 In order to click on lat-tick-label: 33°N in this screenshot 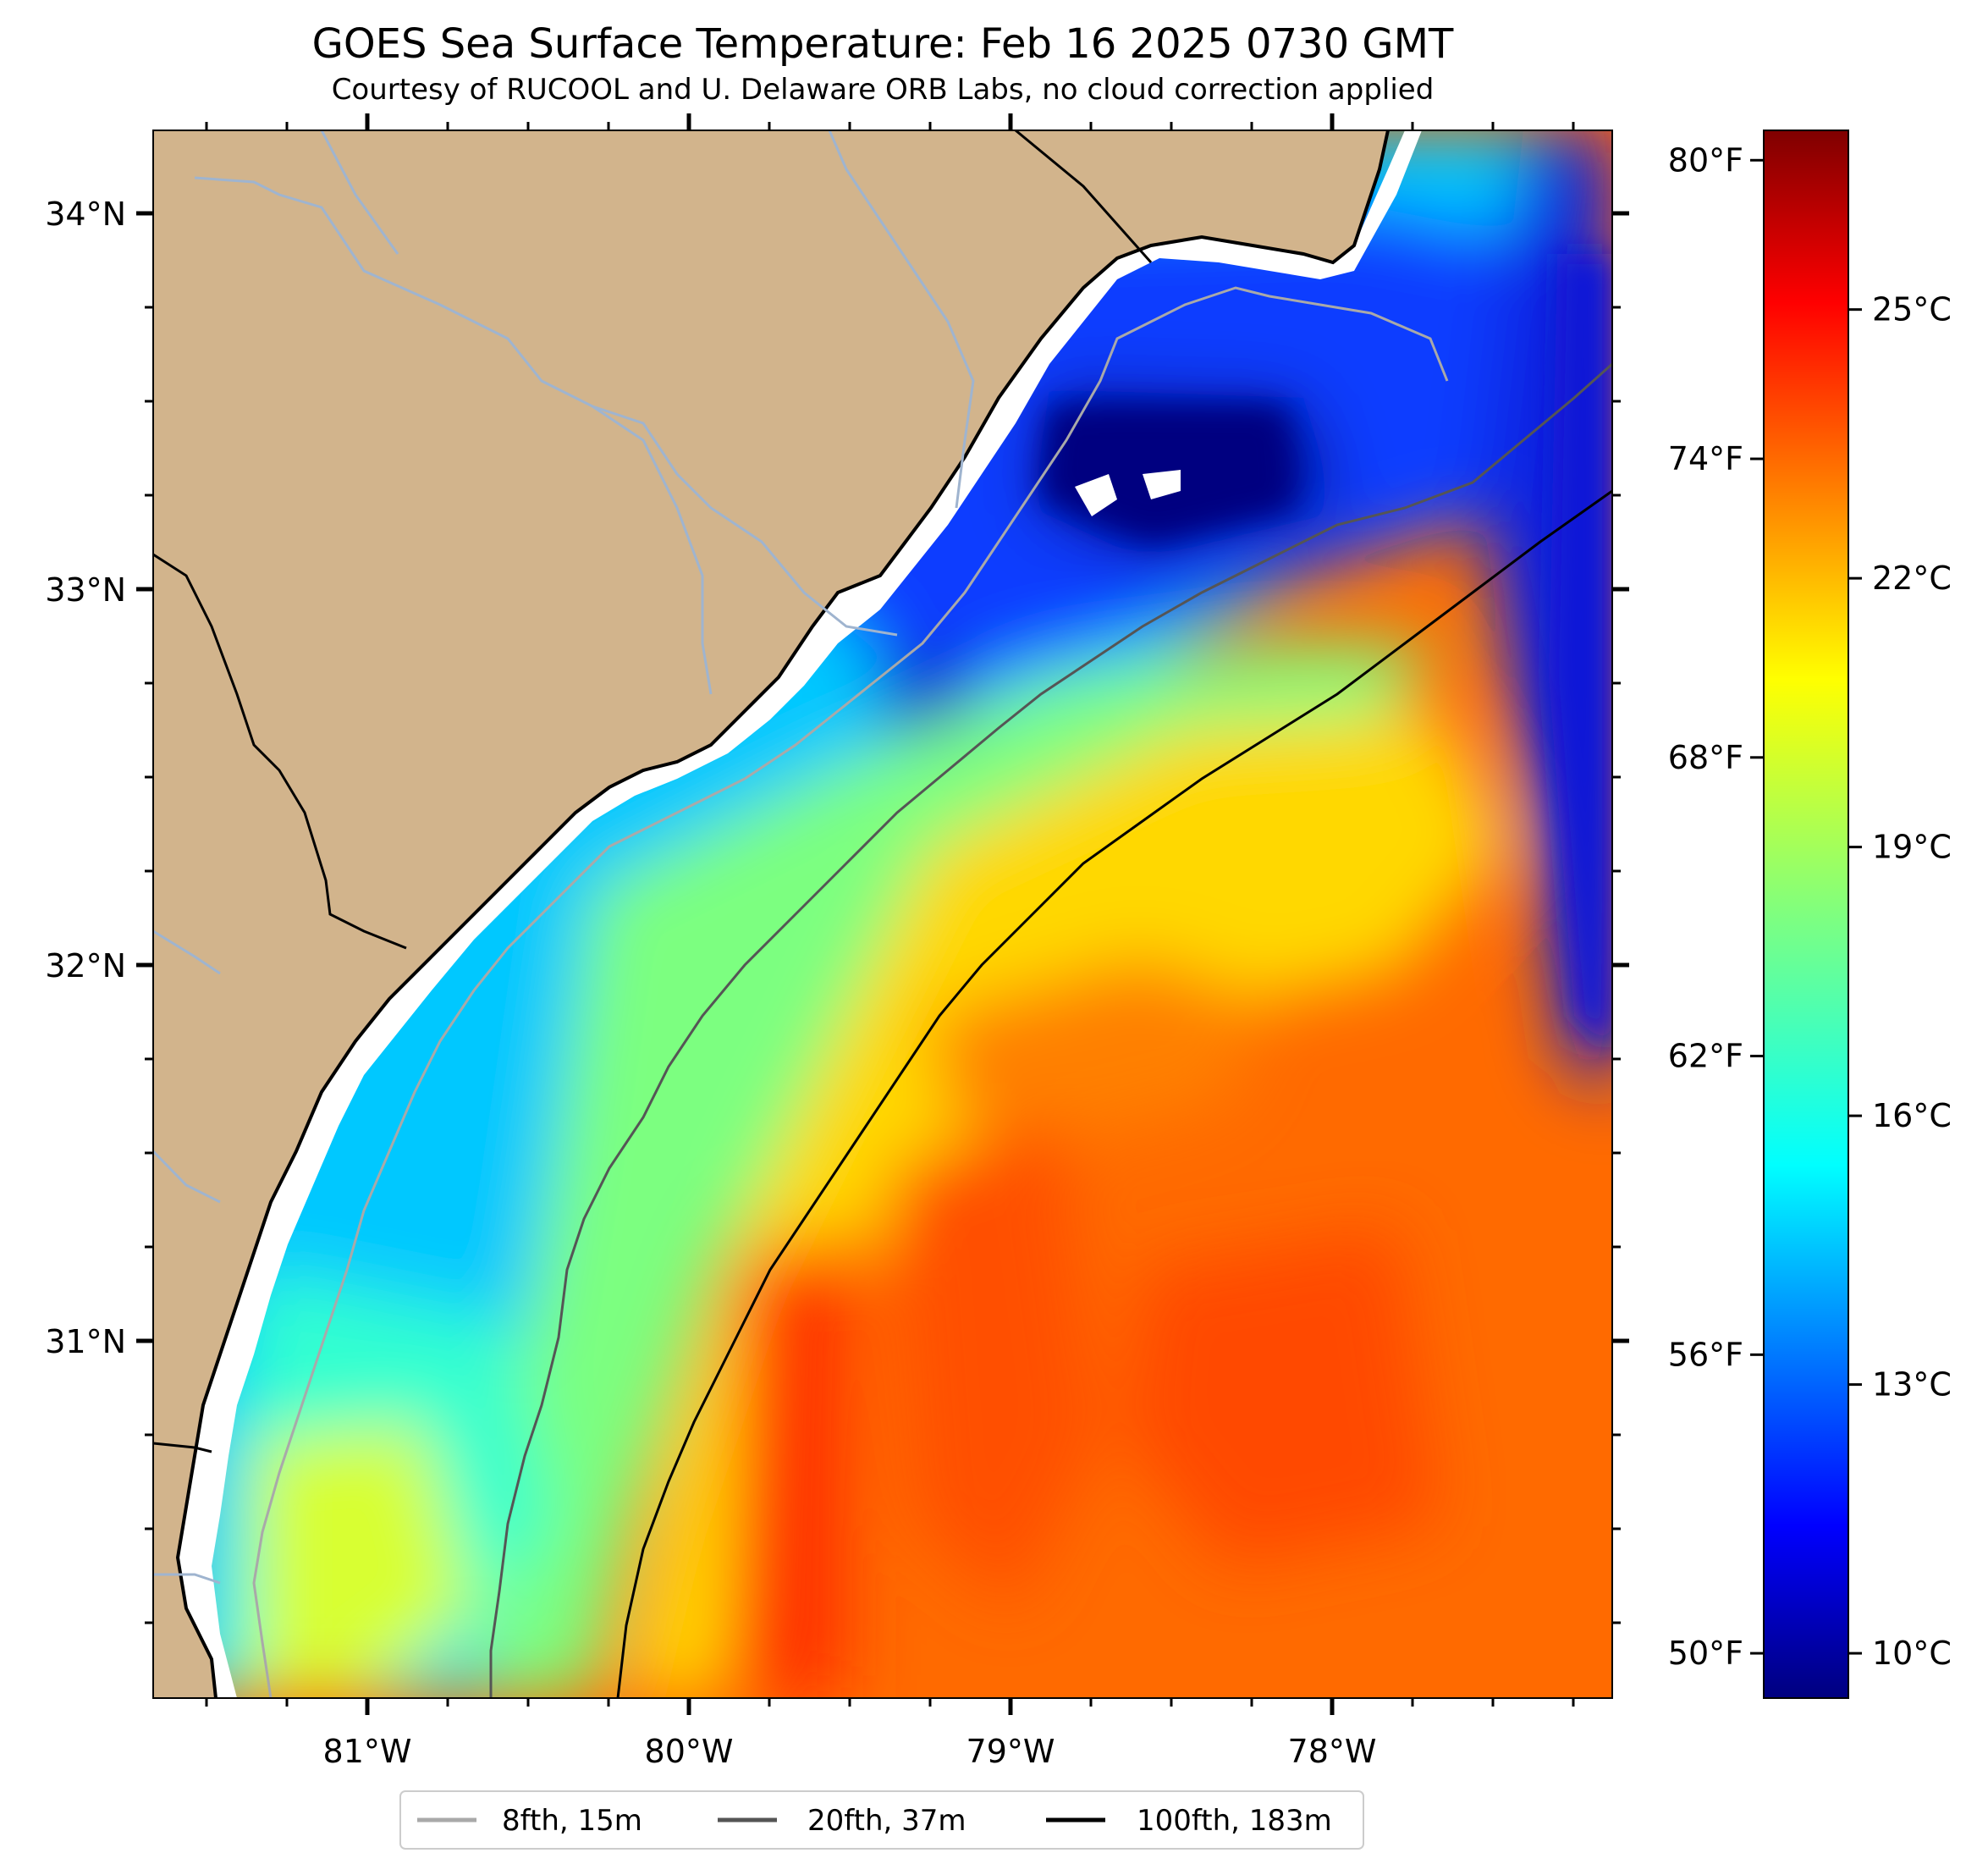, I will do `click(85, 590)`.